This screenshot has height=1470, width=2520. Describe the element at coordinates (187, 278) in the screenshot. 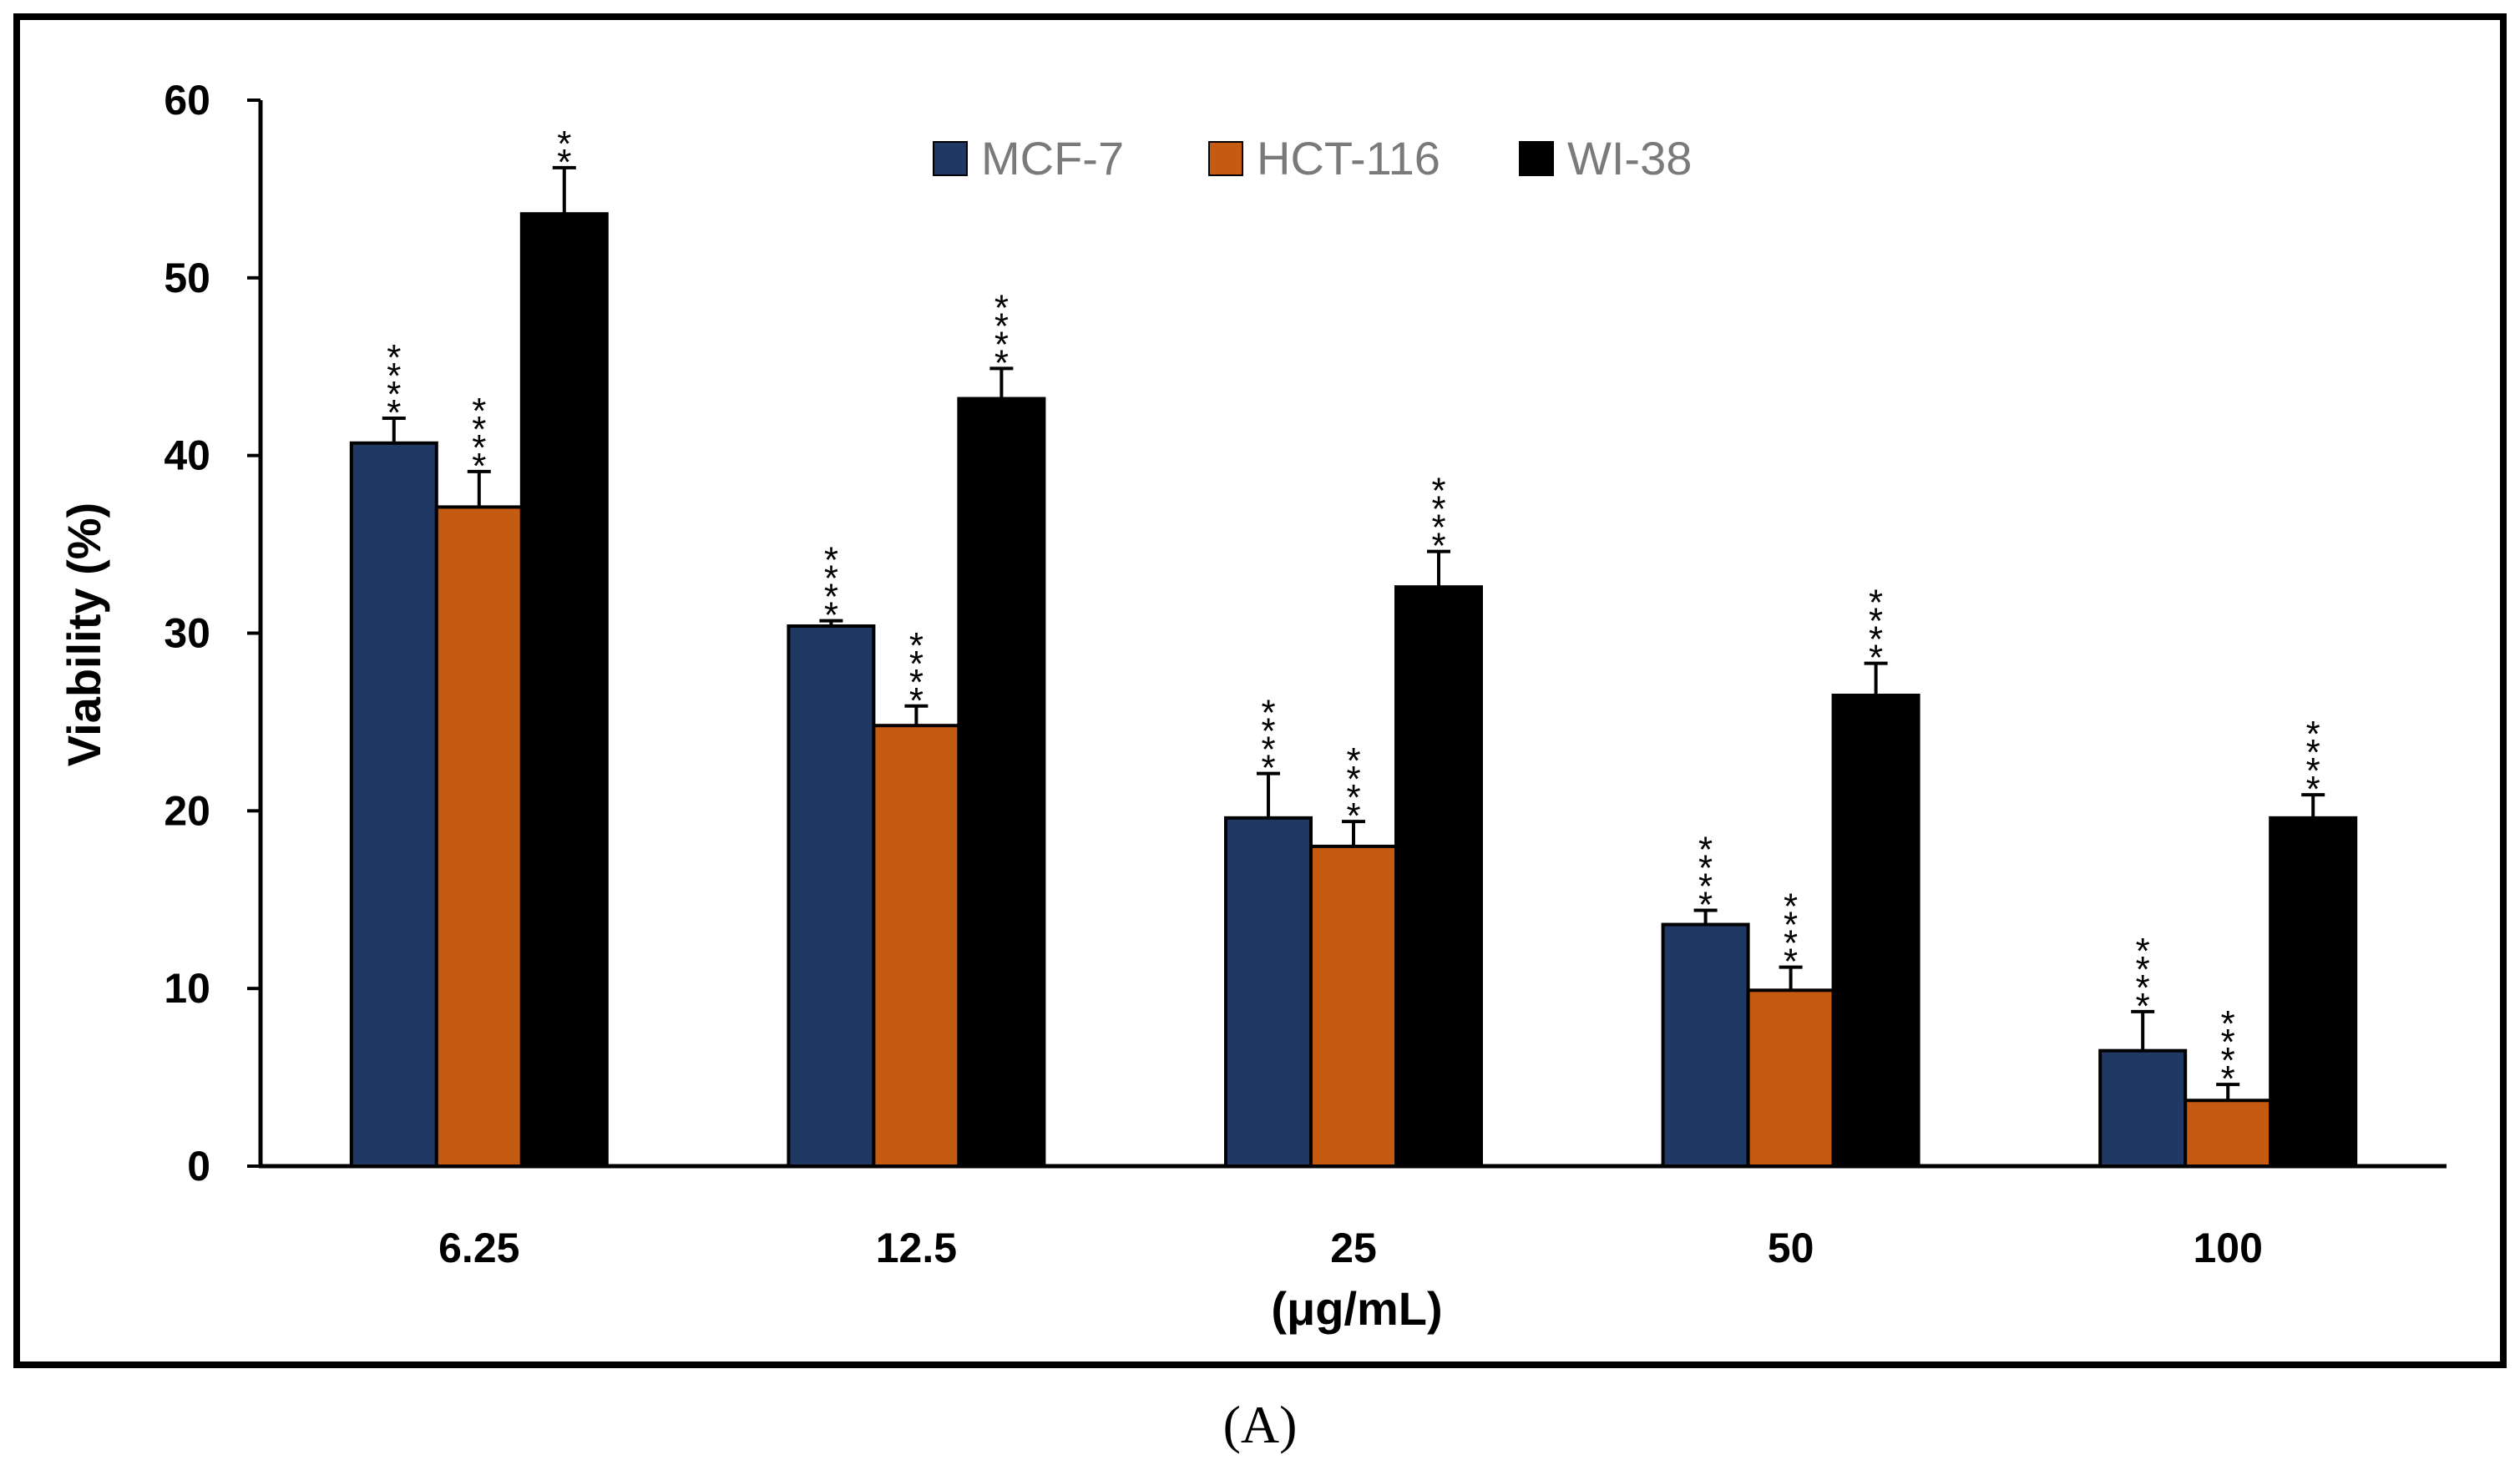

I see `y-tick-label: 50` at that location.